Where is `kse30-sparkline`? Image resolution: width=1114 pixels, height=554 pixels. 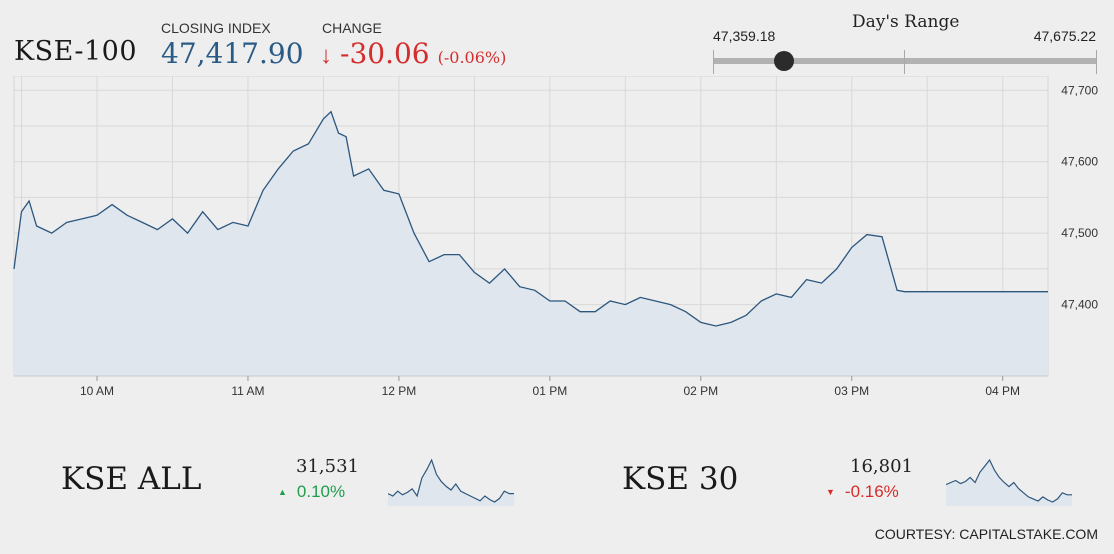 kse30-sparkline is located at coordinates (1009, 482).